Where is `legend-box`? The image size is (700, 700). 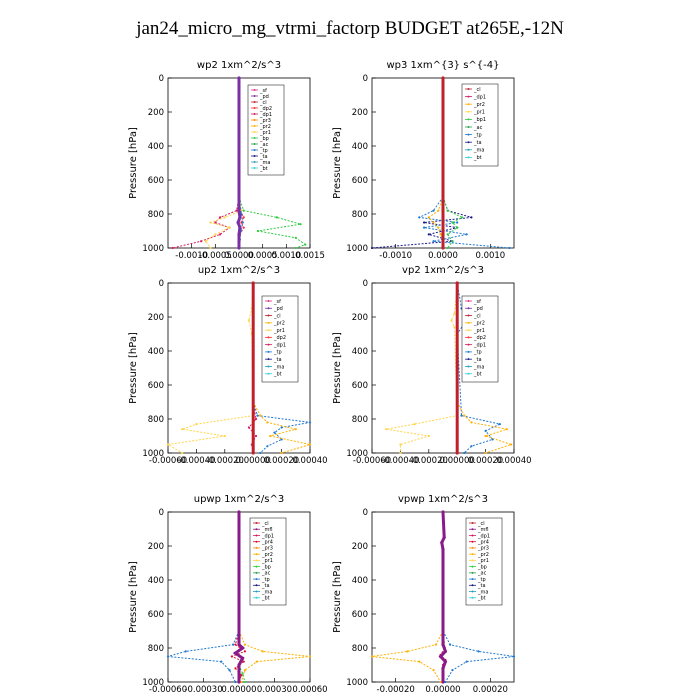 legend-box is located at coordinates (268, 561).